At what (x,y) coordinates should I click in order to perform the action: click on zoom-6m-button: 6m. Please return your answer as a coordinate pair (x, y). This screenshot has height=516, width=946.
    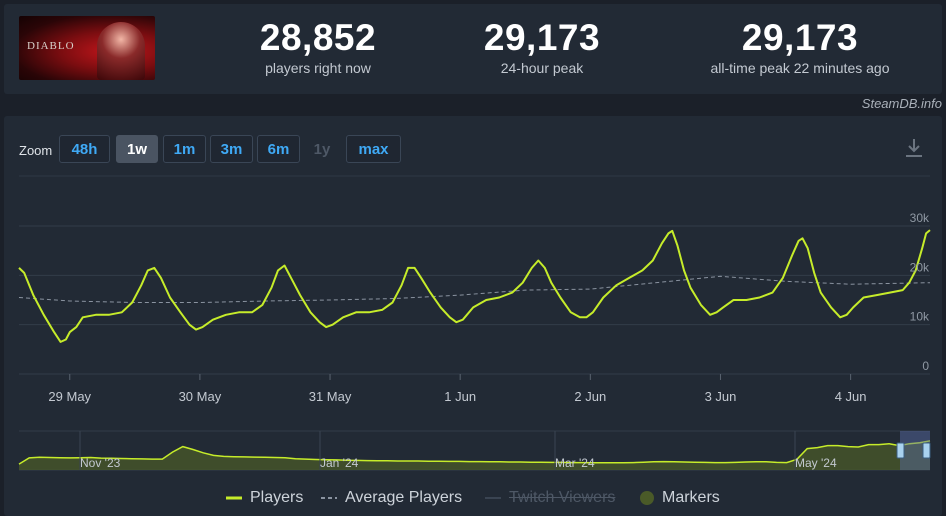
    Looking at the image, I should click on (278, 149).